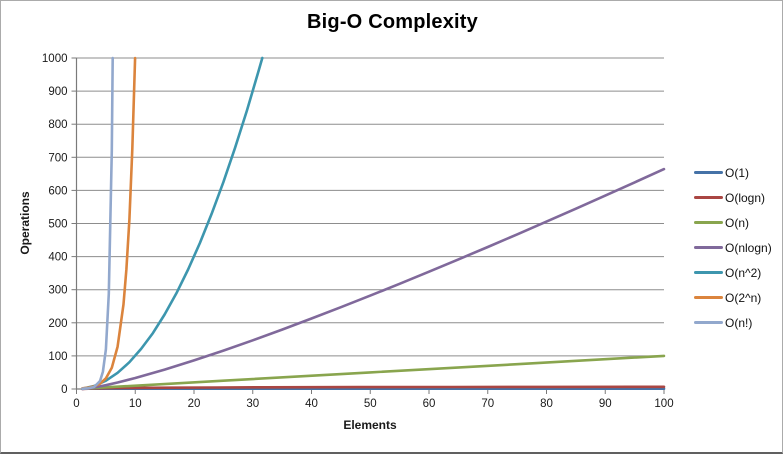 This screenshot has height=454, width=783. What do you see at coordinates (429, 404) in the screenshot?
I see `x-tick-label: 60` at bounding box center [429, 404].